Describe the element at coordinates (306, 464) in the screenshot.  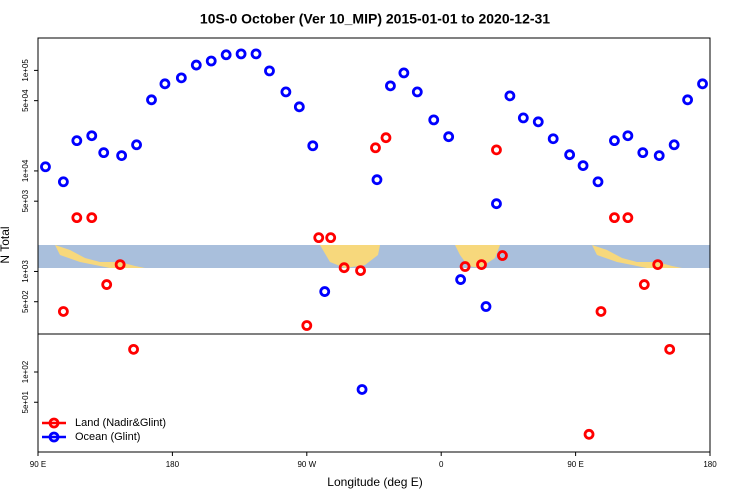
I see `x-tick-label: 90 W` at that location.